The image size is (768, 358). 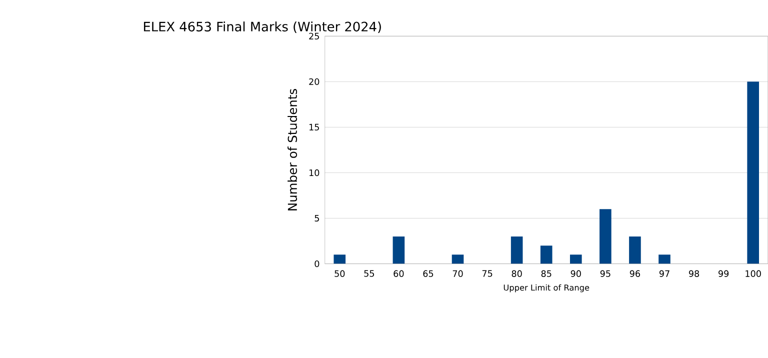 What do you see at coordinates (664, 273) in the screenshot?
I see `x-tick-label: 97` at bounding box center [664, 273].